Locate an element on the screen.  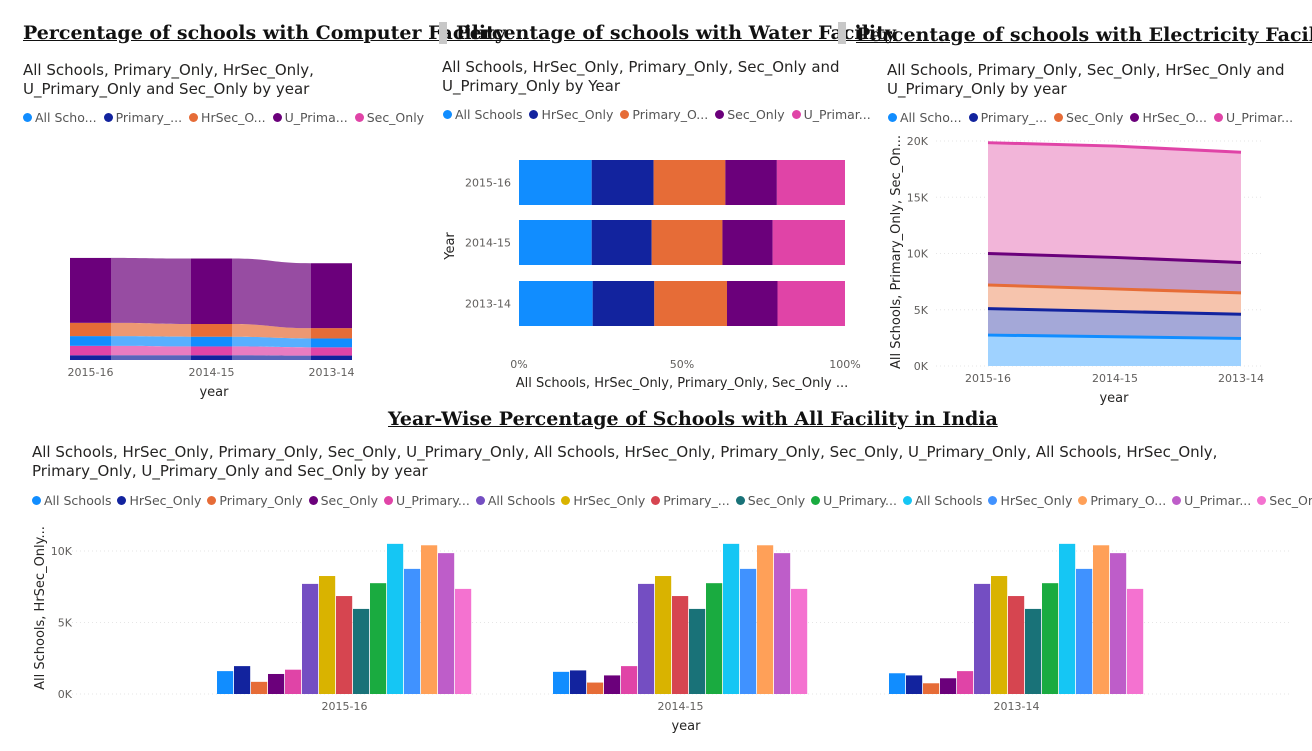
legend-label: Primary_Only is located at coordinates (261, 500).